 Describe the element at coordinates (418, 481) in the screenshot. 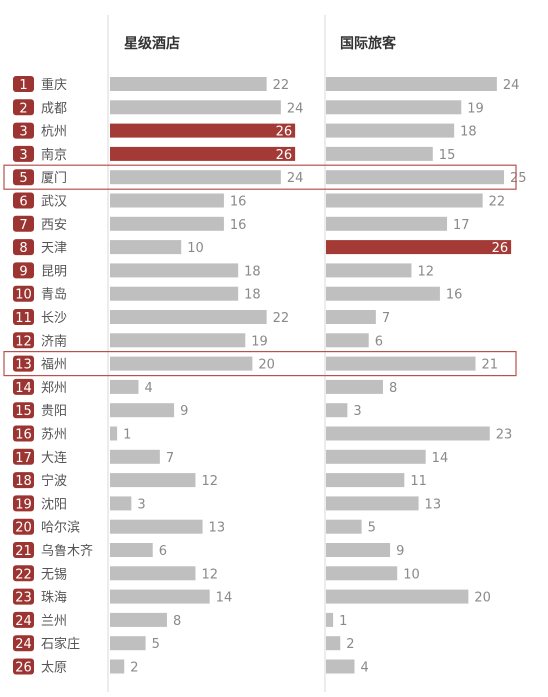

I see `value-label: 11` at that location.